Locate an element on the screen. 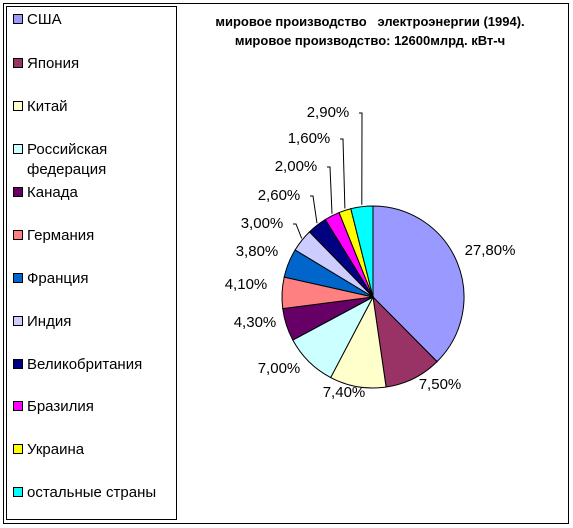 This screenshot has width=573, height=528. legend-item: Япония is located at coordinates (95, 64).